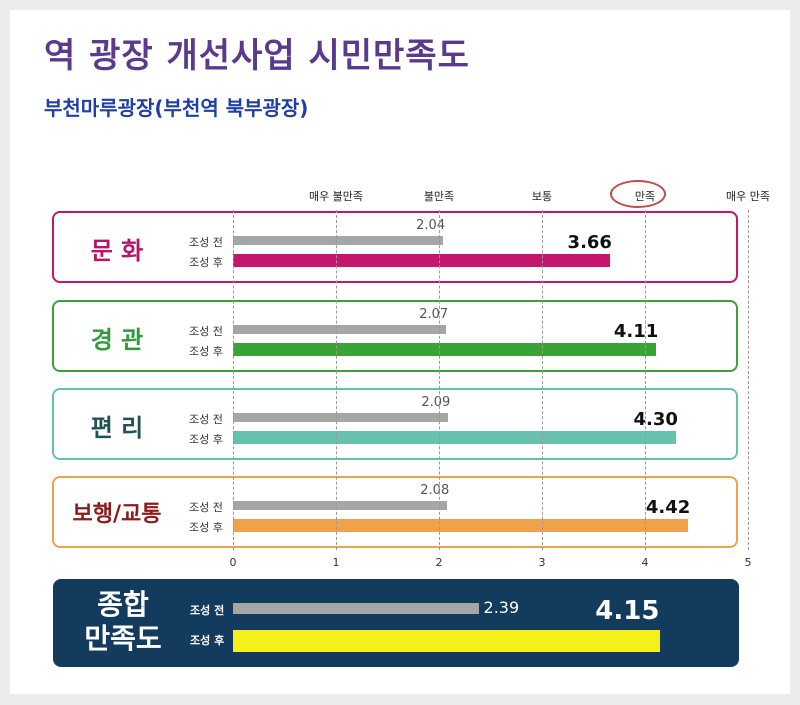 The width and height of the screenshot is (800, 705). Describe the element at coordinates (123, 604) in the screenshot. I see `summary-label-line1: 종합` at that location.